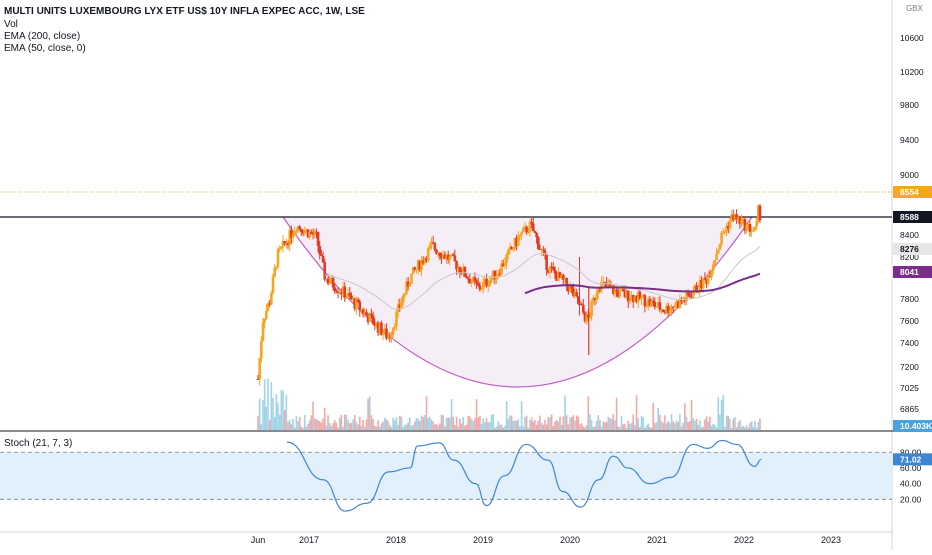 The image size is (932, 555). Describe the element at coordinates (909, 272) in the screenshot. I see `ema200-badge: 8041` at that location.